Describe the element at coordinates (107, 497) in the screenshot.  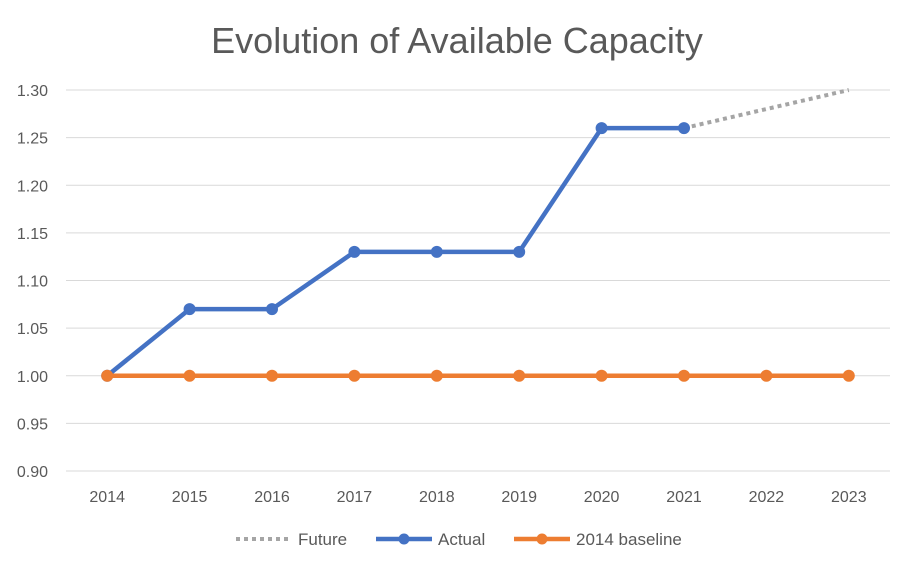
I see `x-tick-label: 2014` at that location.